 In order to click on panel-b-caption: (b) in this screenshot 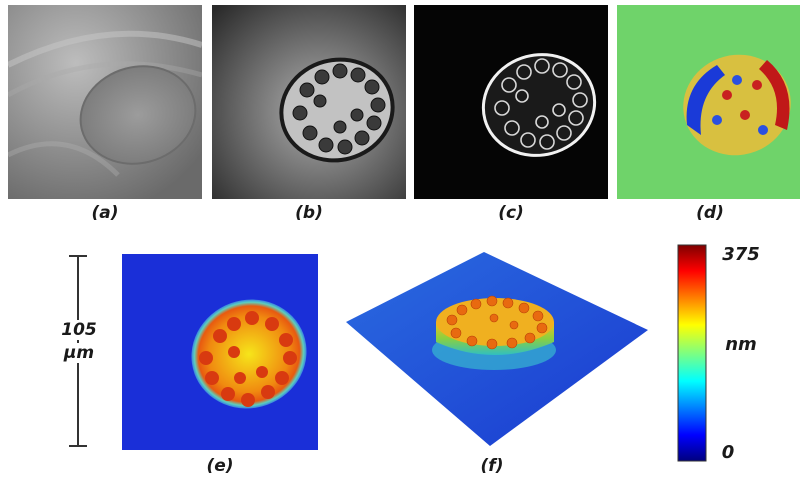, I will do `click(309, 213)`.